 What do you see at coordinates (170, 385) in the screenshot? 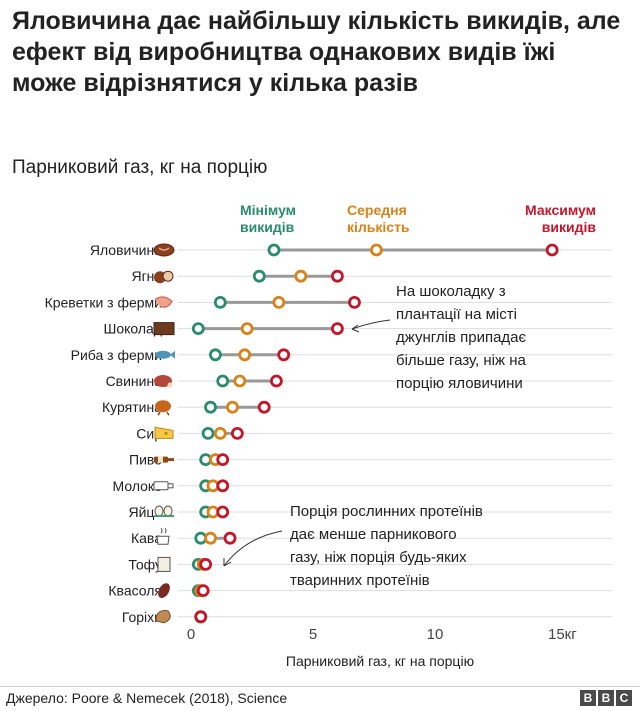
I see `pork-bone` at bounding box center [170, 385].